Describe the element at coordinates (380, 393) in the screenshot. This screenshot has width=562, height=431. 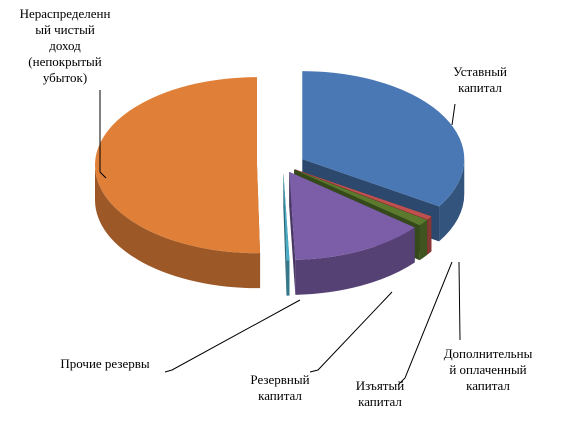
I see `label: Изъятый капитал` at that location.